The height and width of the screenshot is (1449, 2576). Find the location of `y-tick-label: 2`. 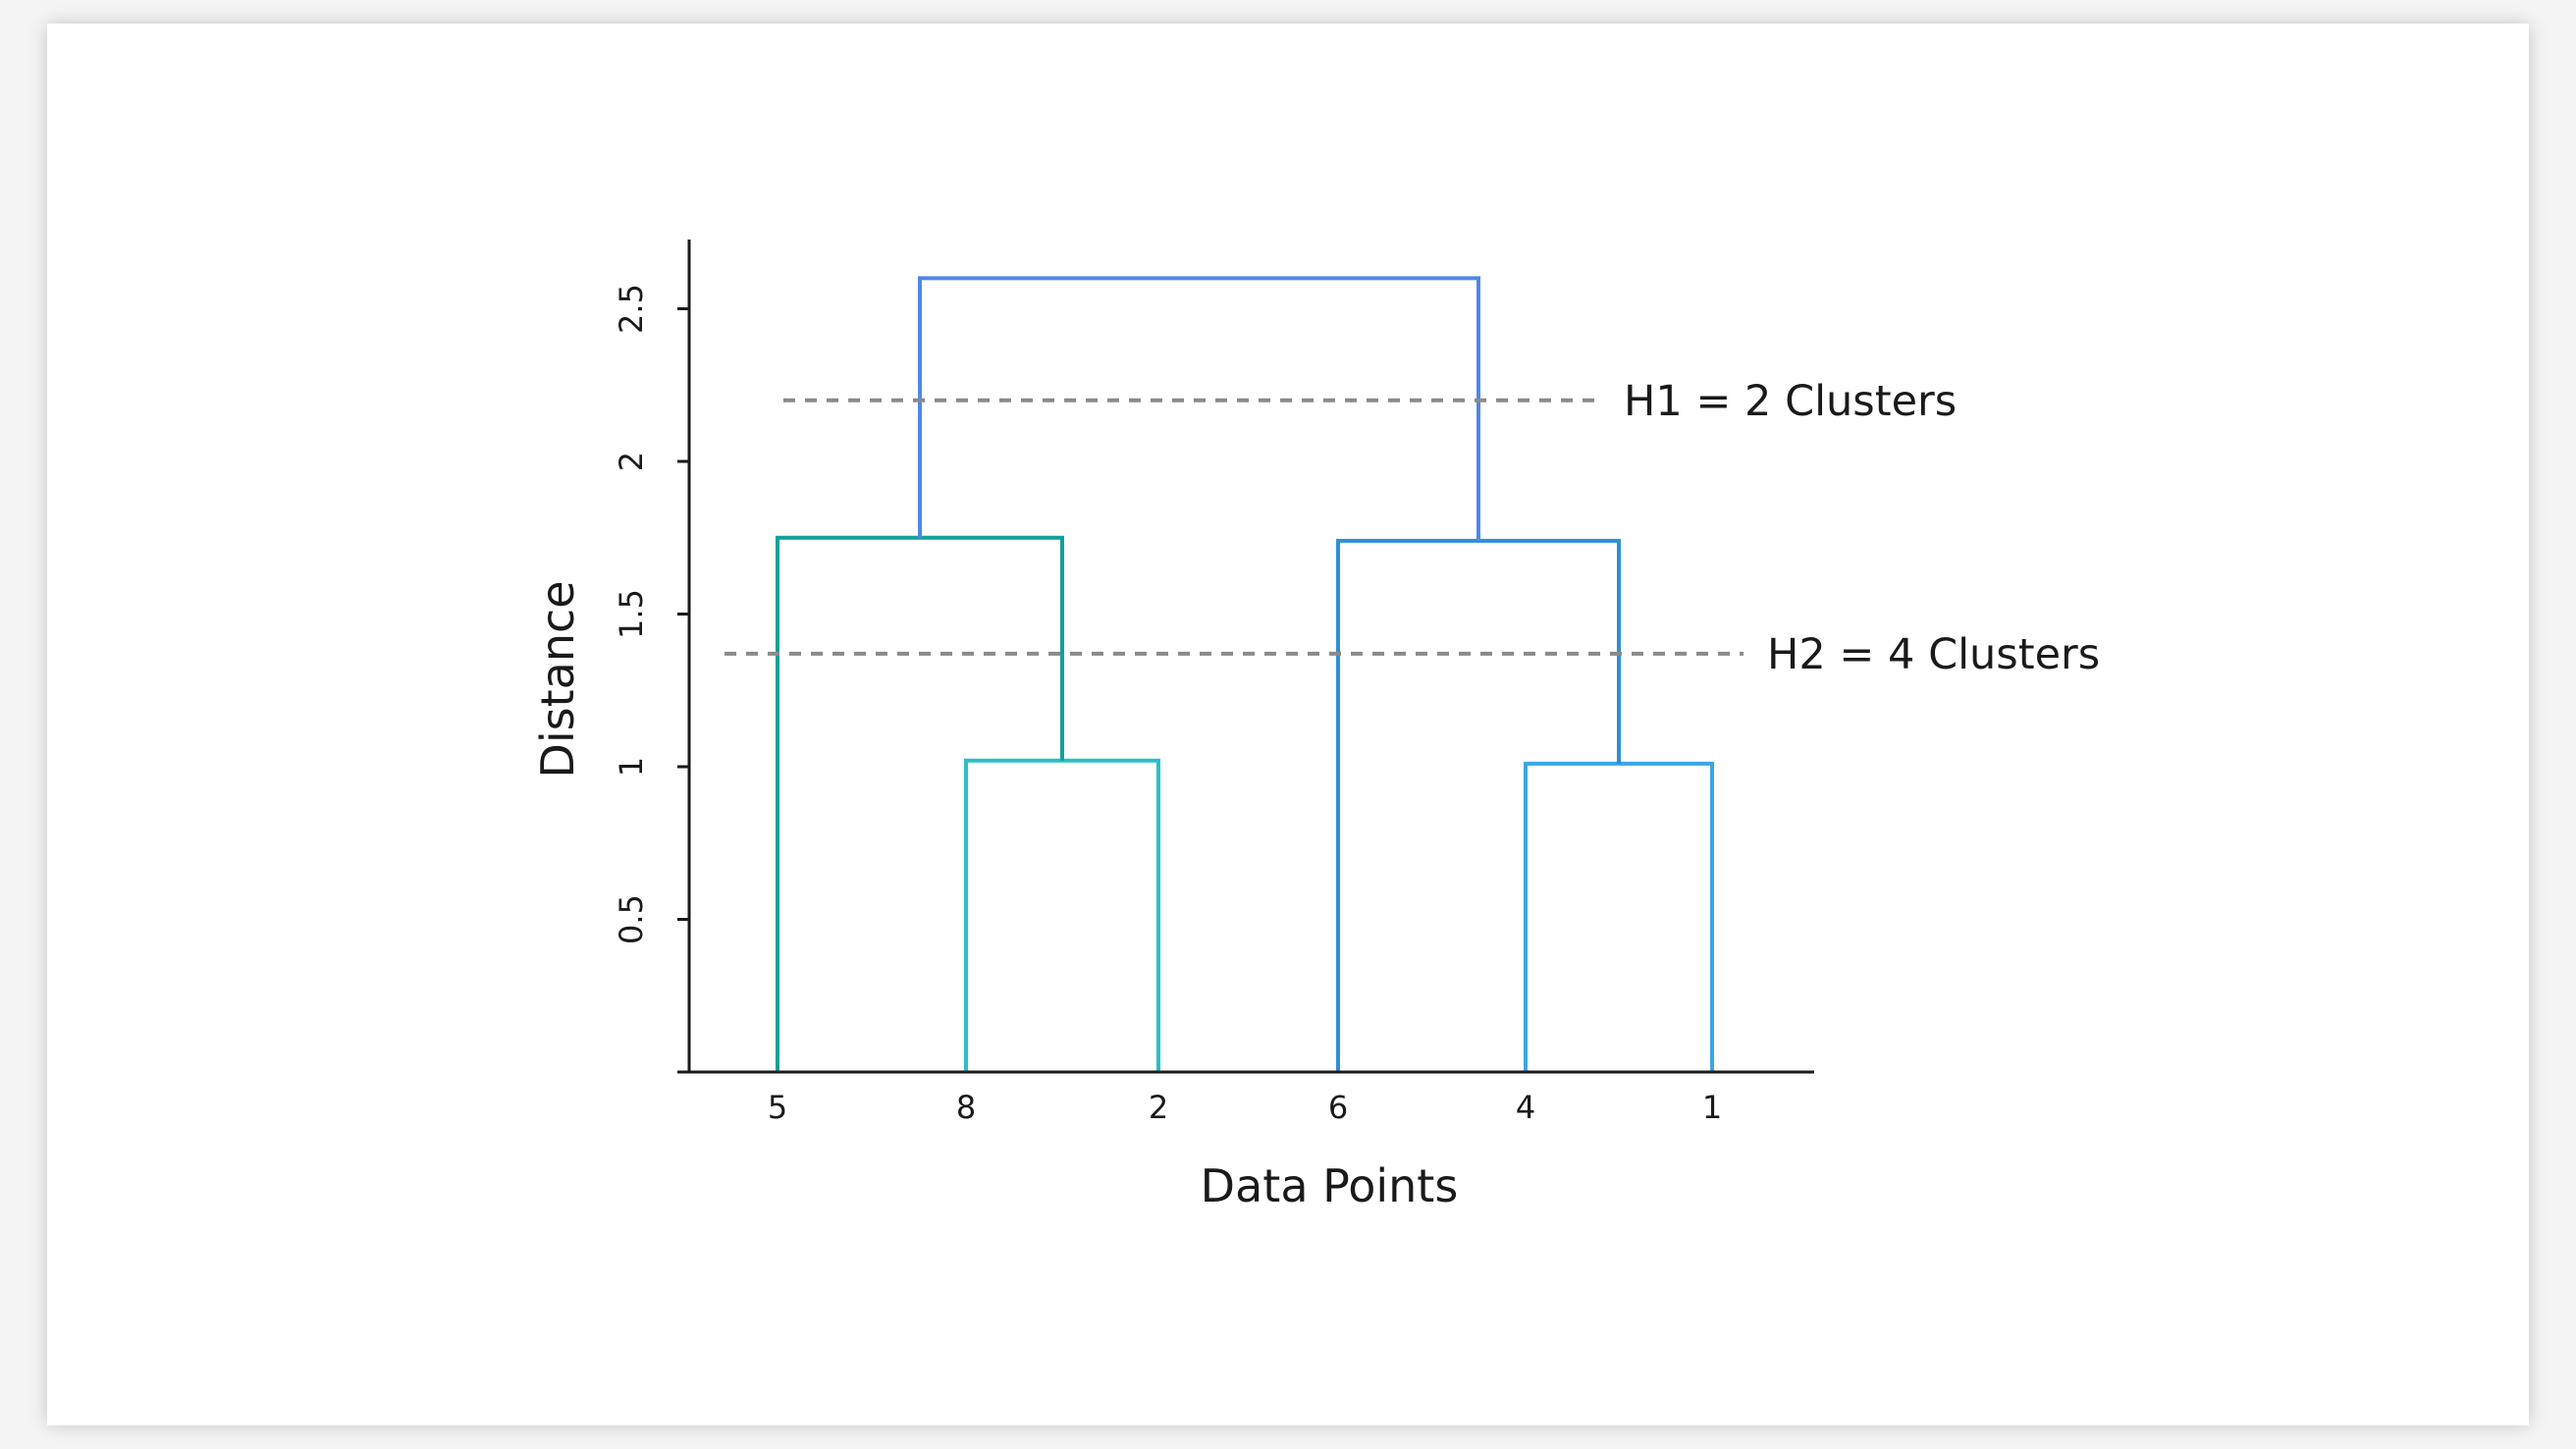

y-tick-label: 2 is located at coordinates (631, 461).